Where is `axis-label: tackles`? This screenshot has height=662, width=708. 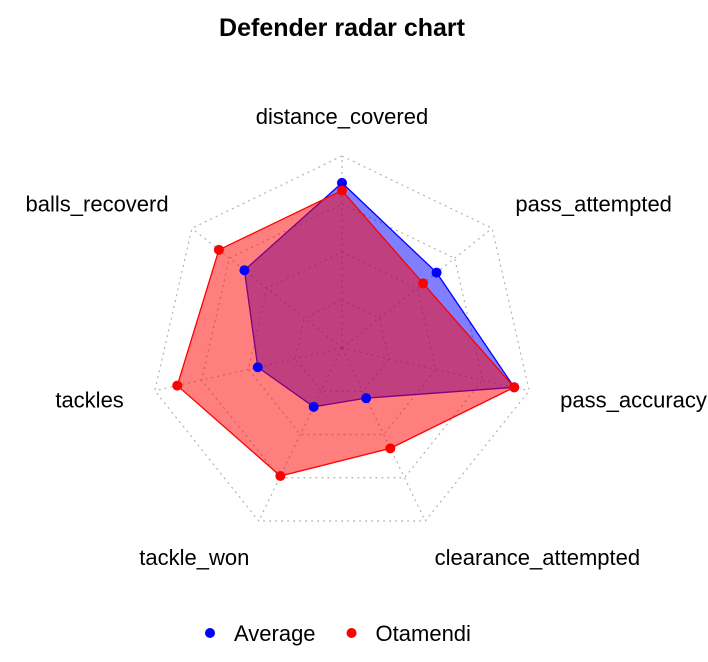 axis-label: tackles is located at coordinates (89, 400).